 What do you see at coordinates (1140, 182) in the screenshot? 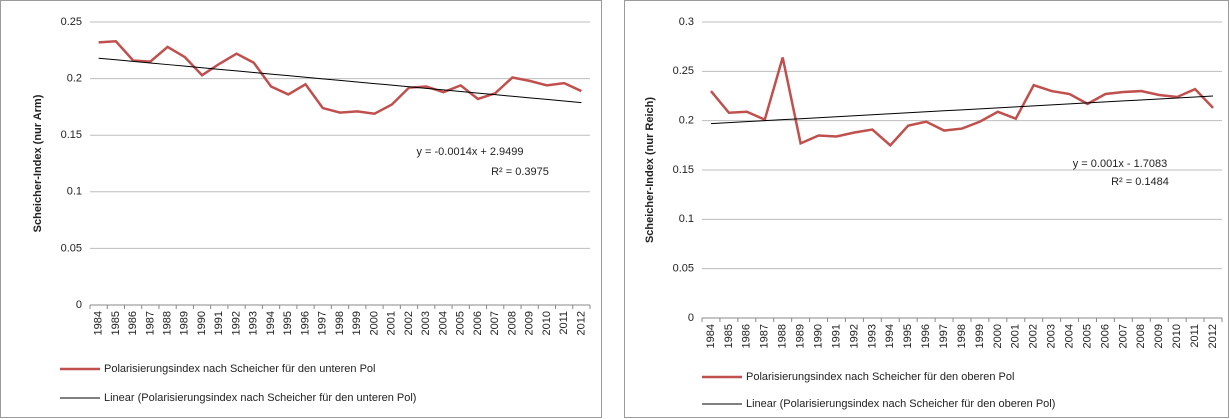
I see `trend-annotation: R² = 0.1484` at bounding box center [1140, 182].